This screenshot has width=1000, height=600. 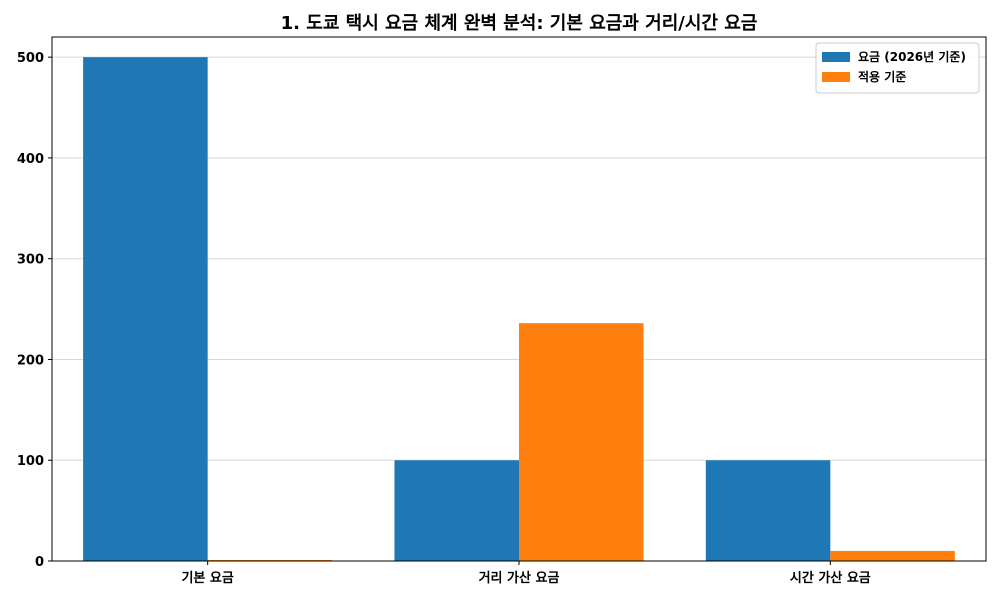 I want to click on legend: 요금 (2026년 기준) 적용 기준, so click(x=897, y=68).